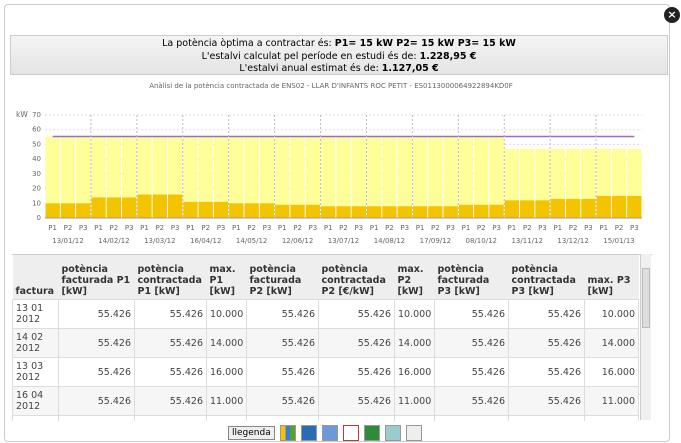 The height and width of the screenshot is (443, 681). Describe the element at coordinates (672, 15) in the screenshot. I see `close-button: ×` at that location.